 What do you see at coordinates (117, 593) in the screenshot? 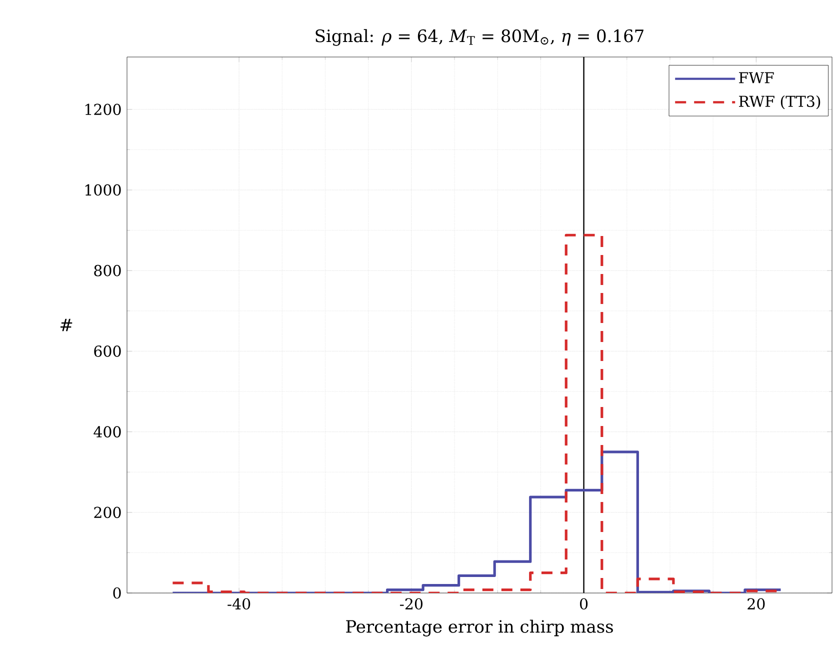
I see `y-tick-label: 0` at bounding box center [117, 593].